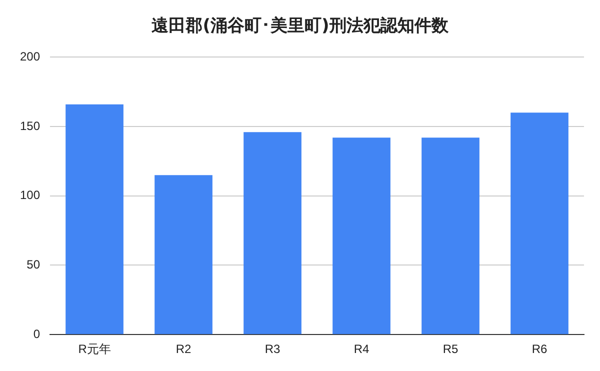 Image resolution: width=600 pixels, height=371 pixels. Describe the element at coordinates (362, 349) in the screenshot. I see `x-tick-label: R4` at that location.